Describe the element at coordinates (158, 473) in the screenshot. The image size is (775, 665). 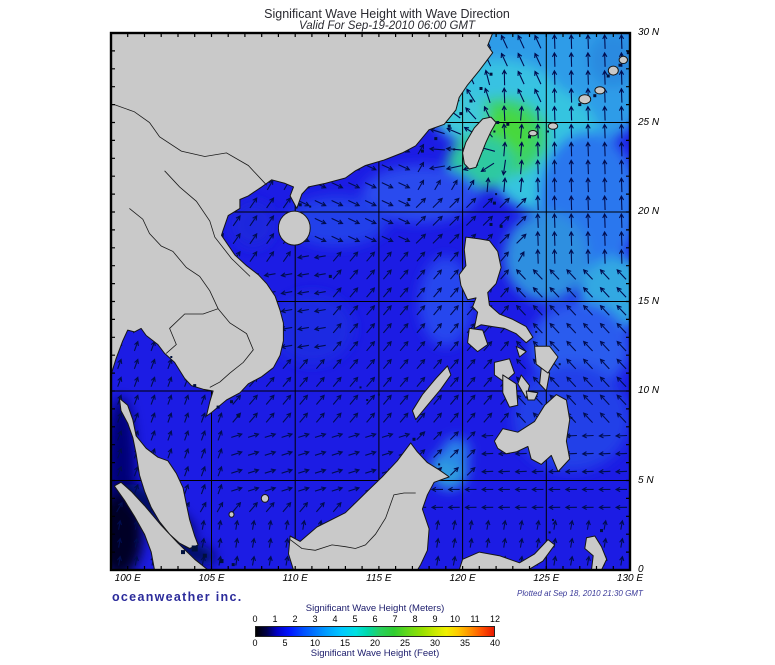
I see `land-malay-peninsula` at that location.